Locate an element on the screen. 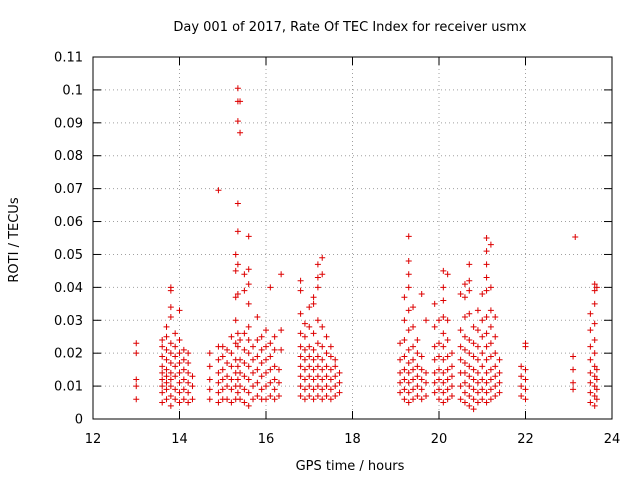 Image resolution: width=640 pixels, height=480 pixels. x-axis-label: GPS time / hours is located at coordinates (350, 466).